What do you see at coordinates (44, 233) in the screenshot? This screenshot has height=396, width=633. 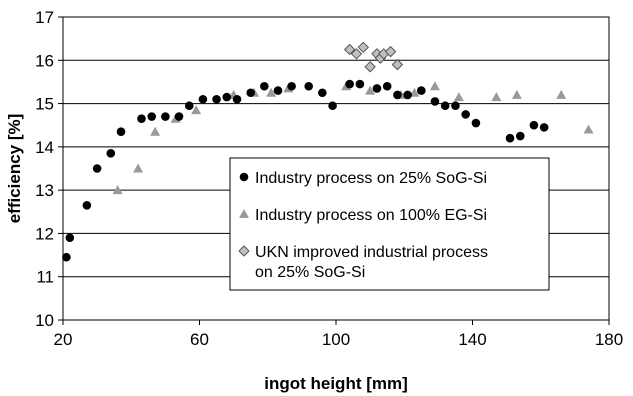 I see `y-tick-label: 12` at bounding box center [44, 233].